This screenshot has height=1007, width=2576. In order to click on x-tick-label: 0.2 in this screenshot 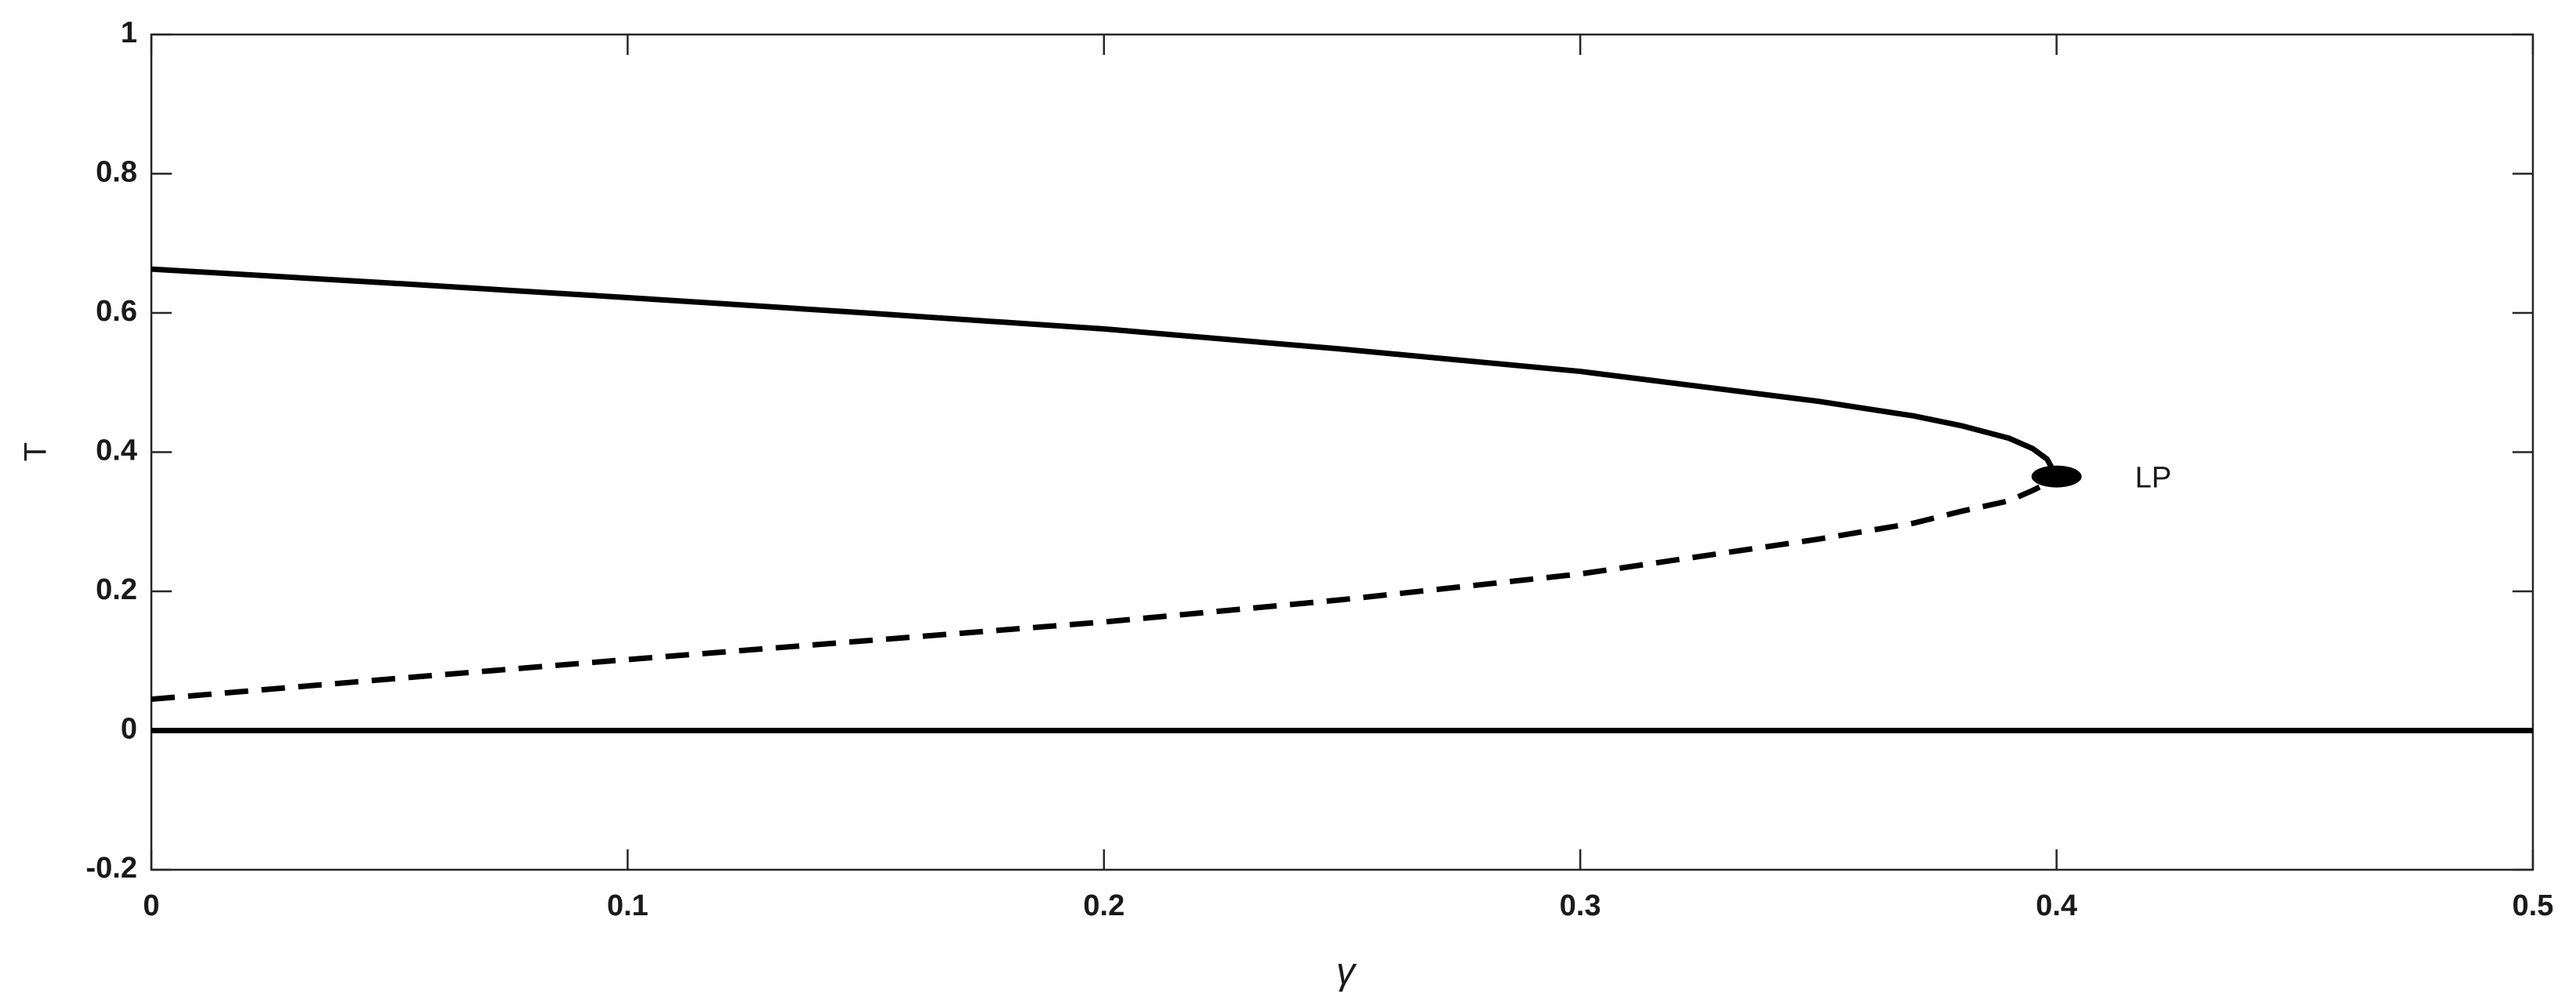, I will do `click(1104, 905)`.